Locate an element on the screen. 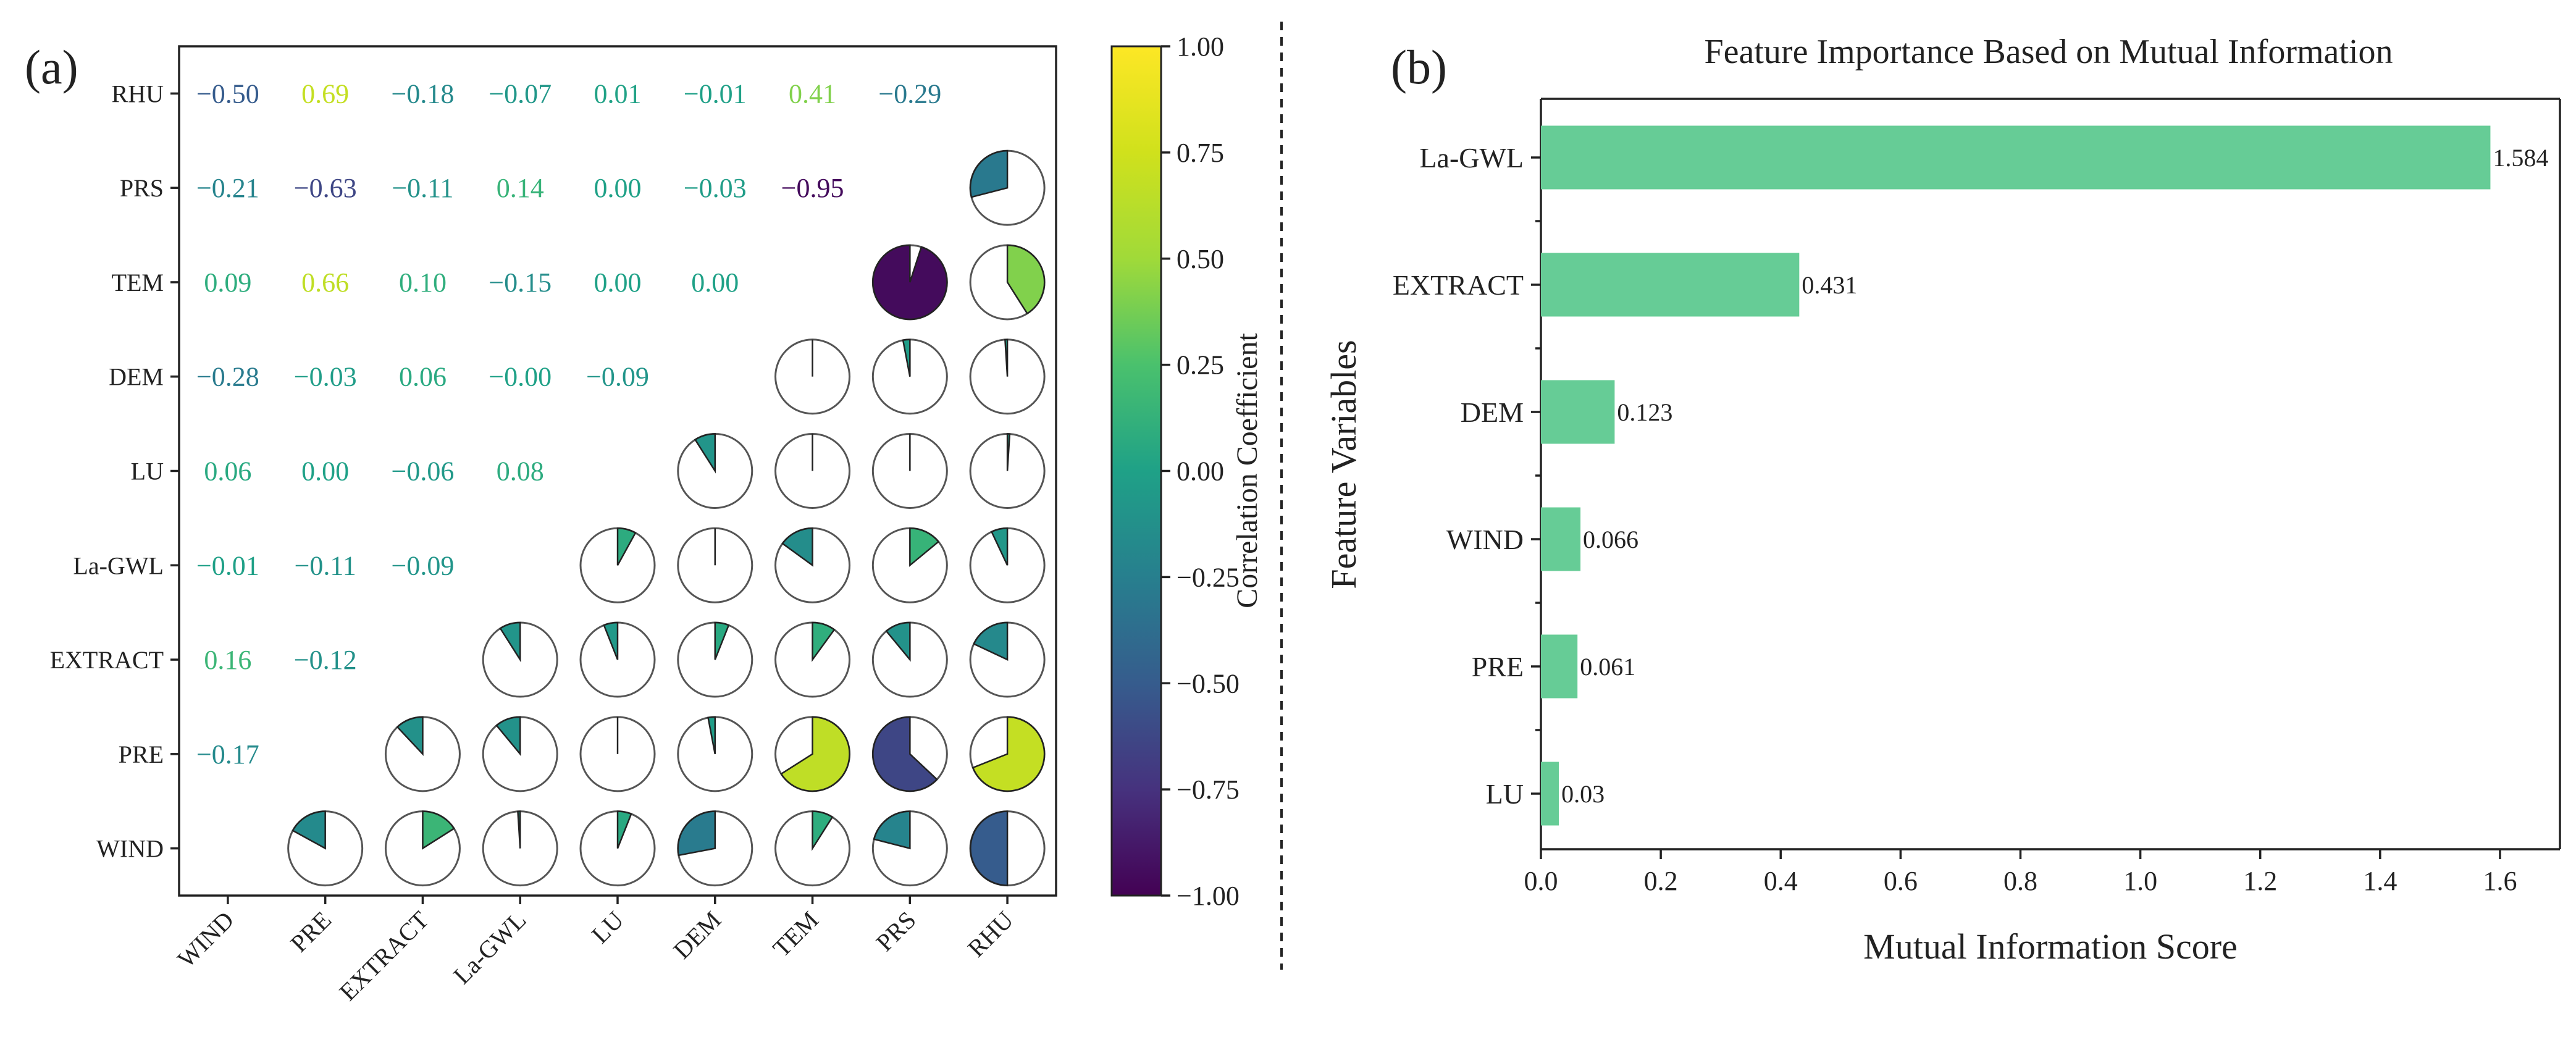  x-tick-label: 1.0 is located at coordinates (2140, 881).